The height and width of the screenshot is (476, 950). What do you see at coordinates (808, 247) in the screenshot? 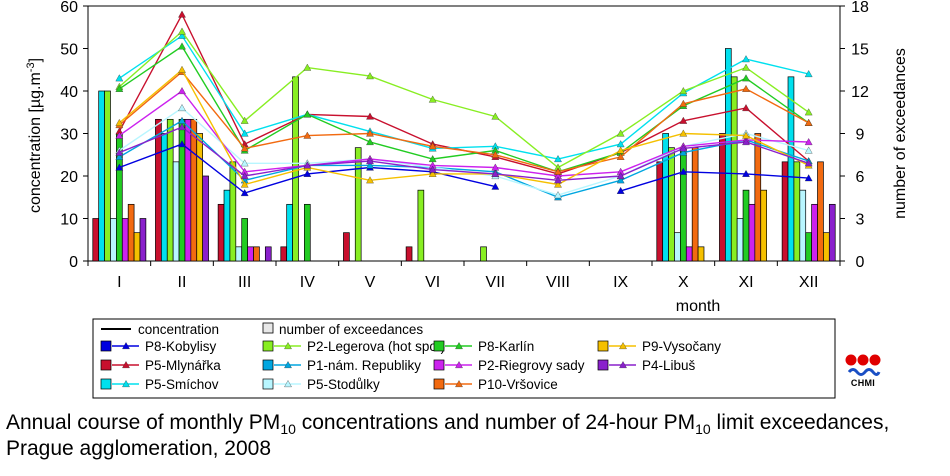
I see `bar-p8-karlin-xii` at bounding box center [808, 247].